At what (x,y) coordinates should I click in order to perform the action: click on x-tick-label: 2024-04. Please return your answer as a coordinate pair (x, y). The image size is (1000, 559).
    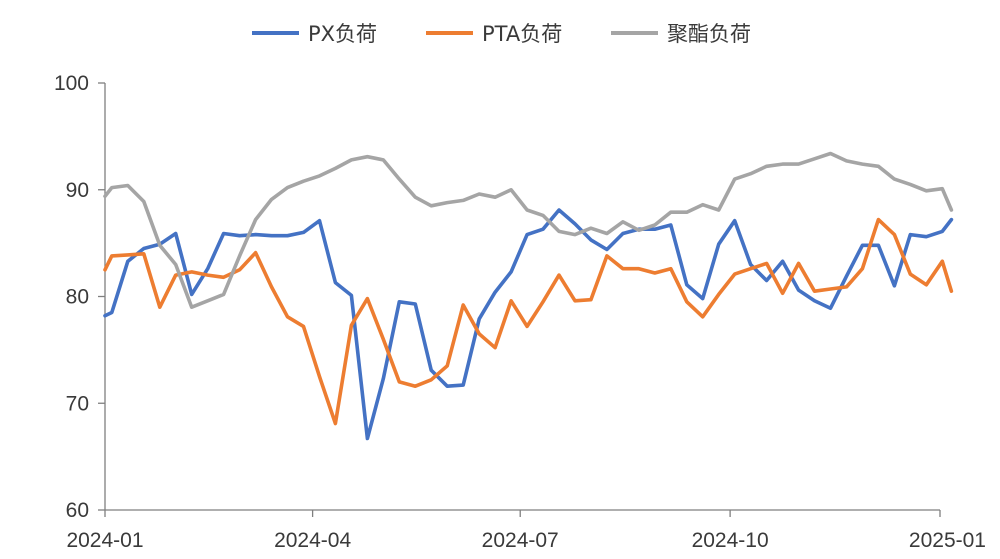
    Looking at the image, I should click on (312, 540).